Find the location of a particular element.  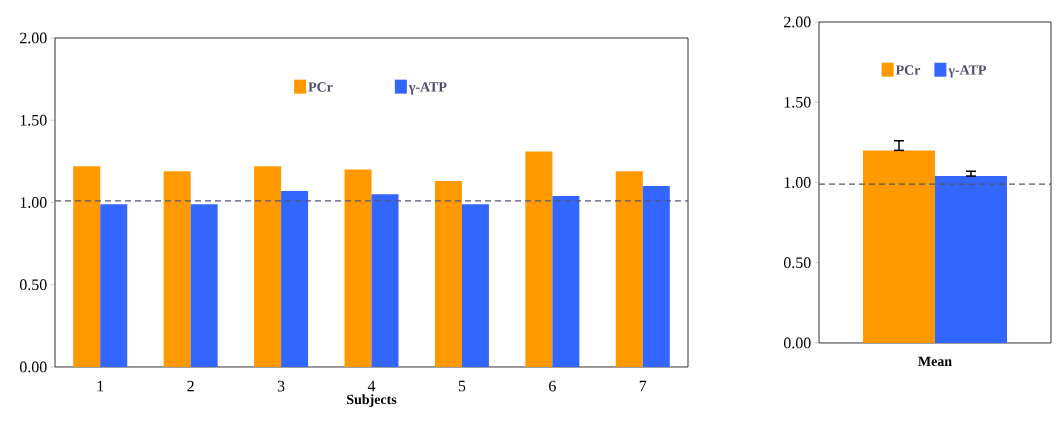

x-tick-label: 2 is located at coordinates (190, 386).